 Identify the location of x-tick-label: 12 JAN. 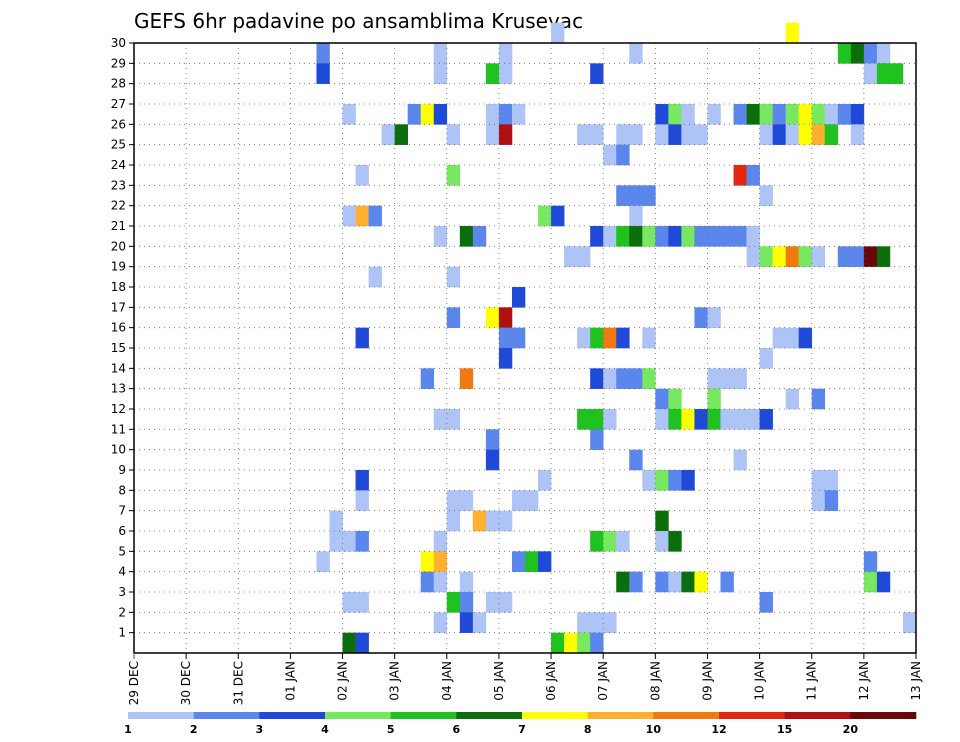
(864, 681).